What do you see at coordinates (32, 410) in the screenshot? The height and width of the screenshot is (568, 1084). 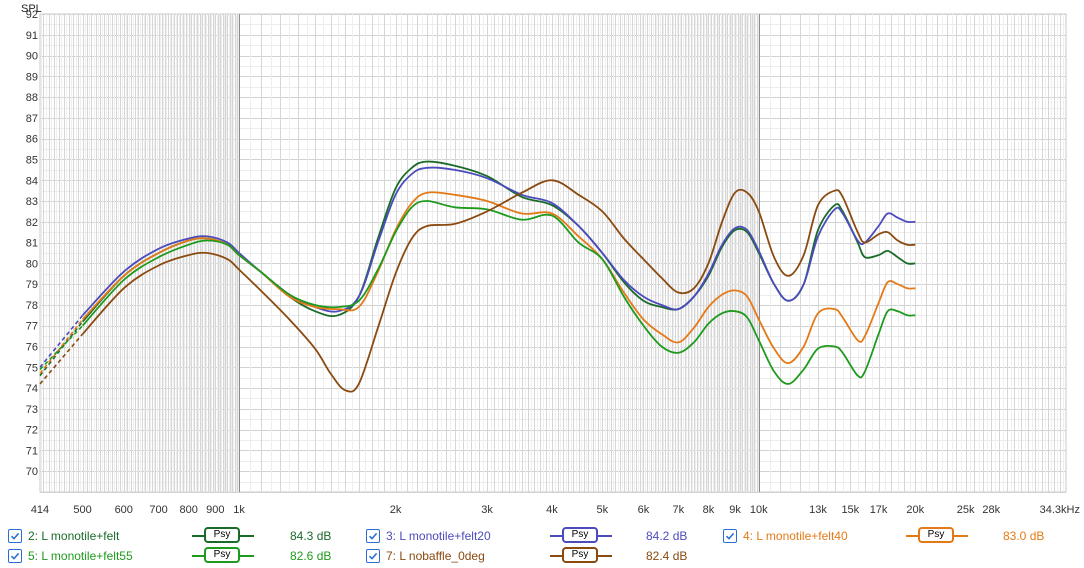 I see `y-tick-label: 73` at bounding box center [32, 410].